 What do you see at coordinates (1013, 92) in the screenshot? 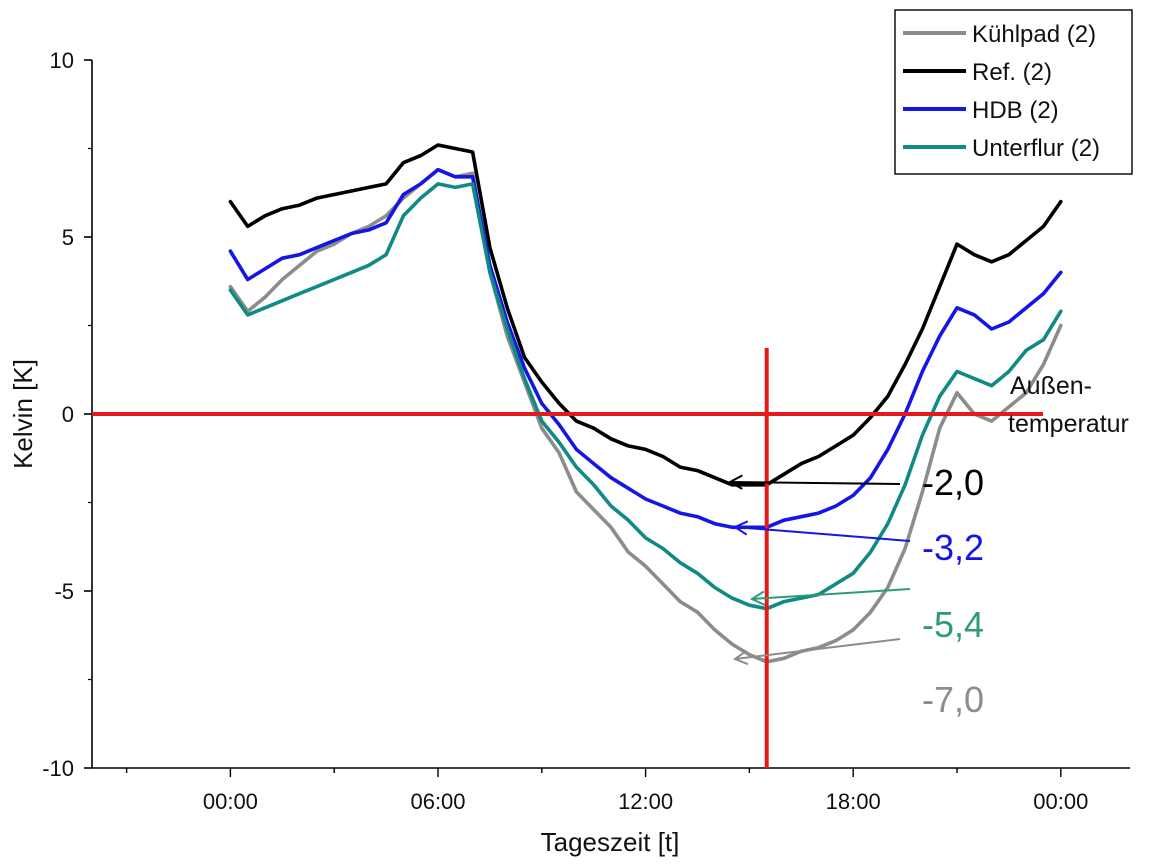
I see `legend: Kühlpad (2) Ref. (2) HDB (2) Unterflur (2)` at bounding box center [1013, 92].